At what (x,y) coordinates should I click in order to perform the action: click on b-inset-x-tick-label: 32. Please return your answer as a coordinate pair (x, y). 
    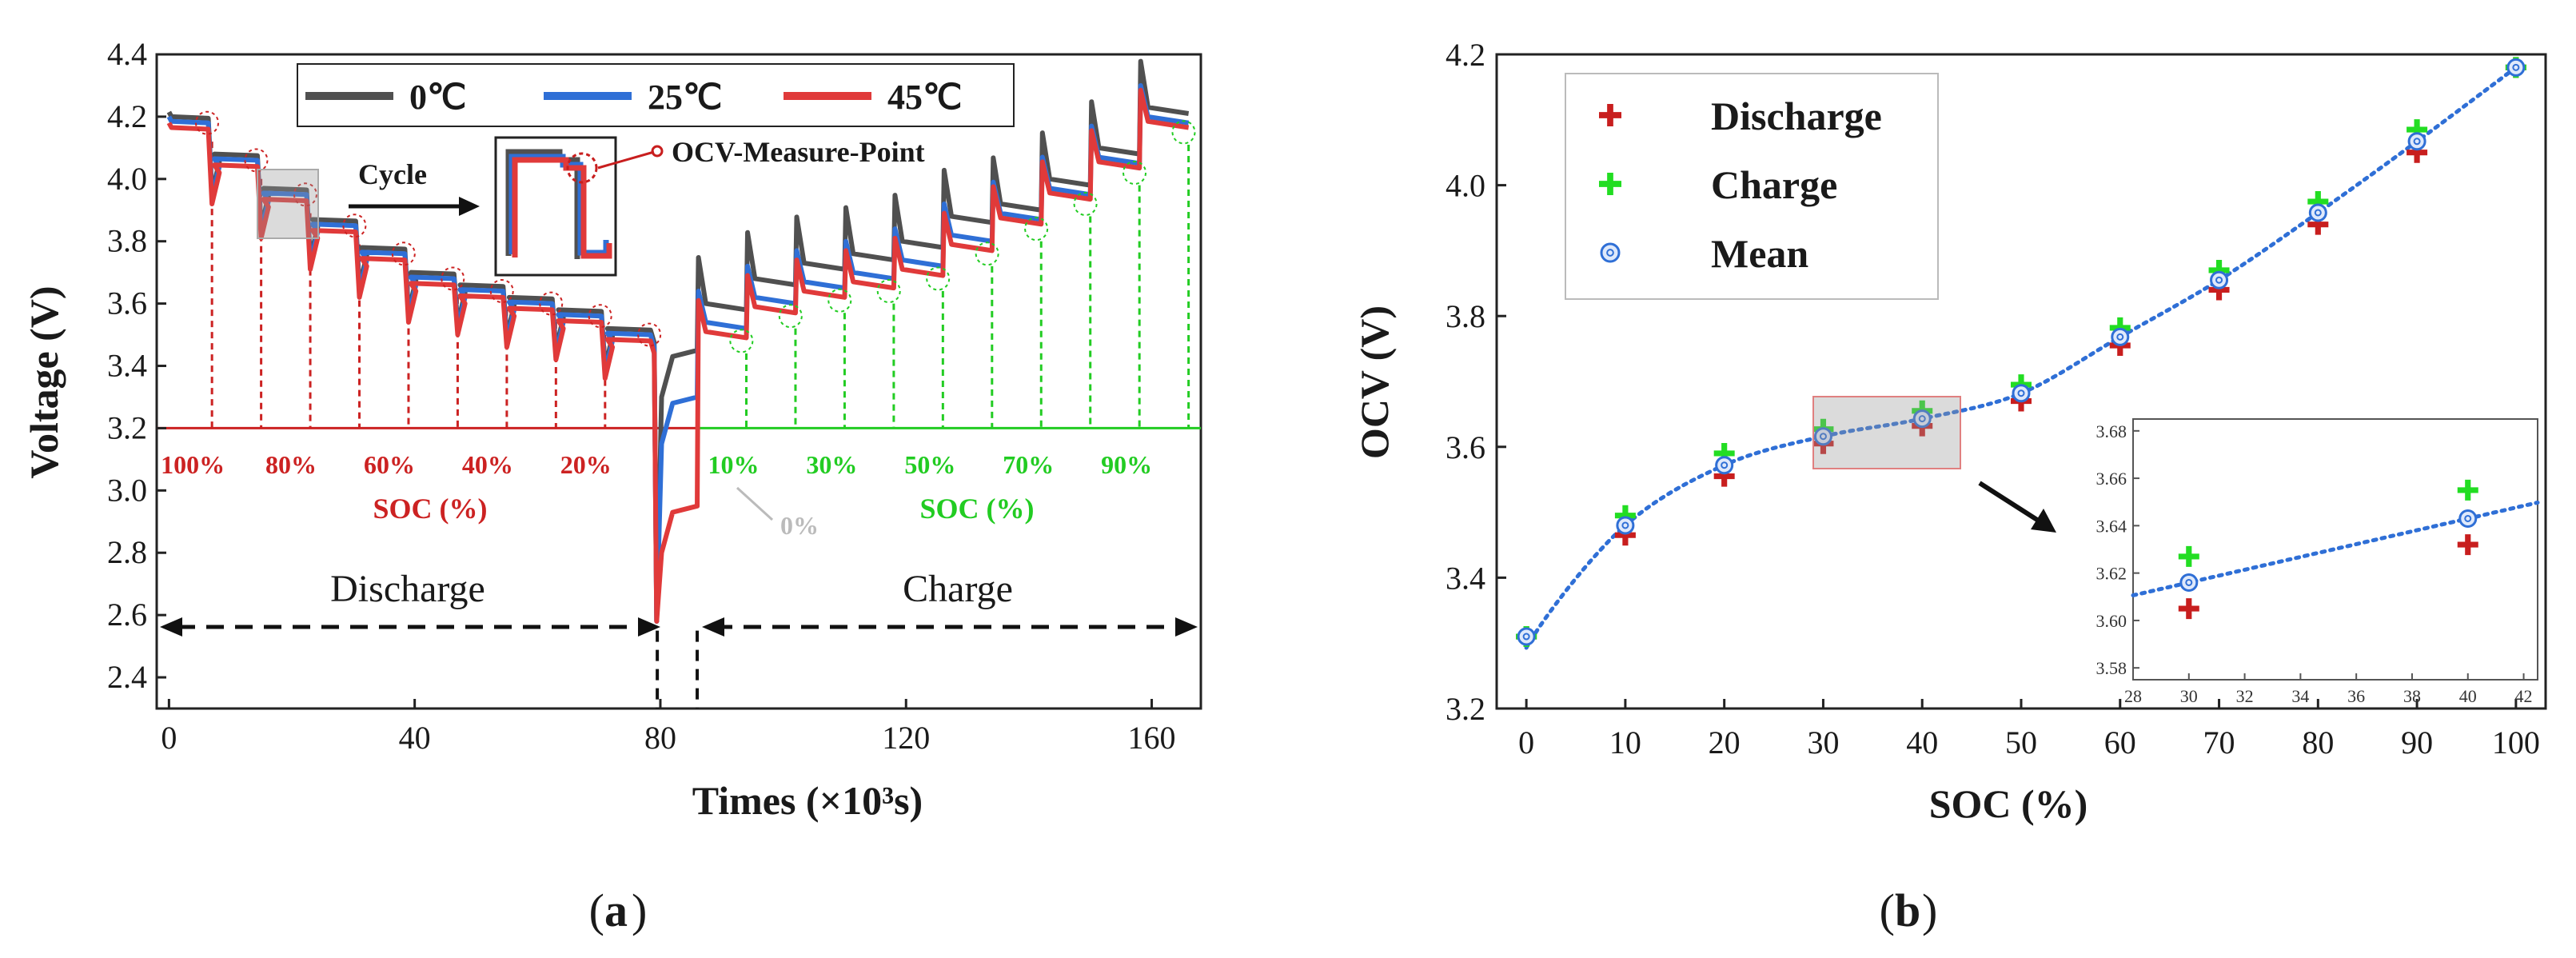
    Looking at the image, I should click on (2245, 696).